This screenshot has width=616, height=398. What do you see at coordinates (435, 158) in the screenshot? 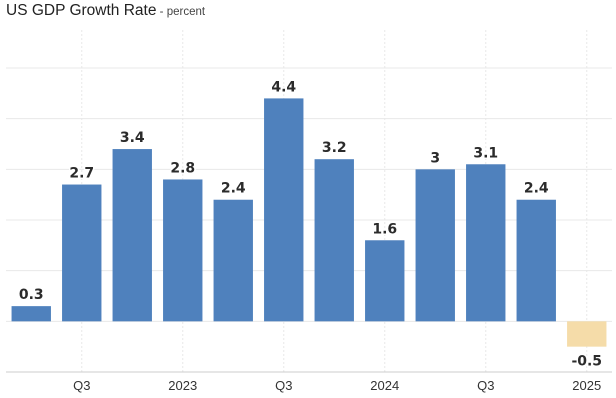
I see `bar-value-label: 3` at bounding box center [435, 158].